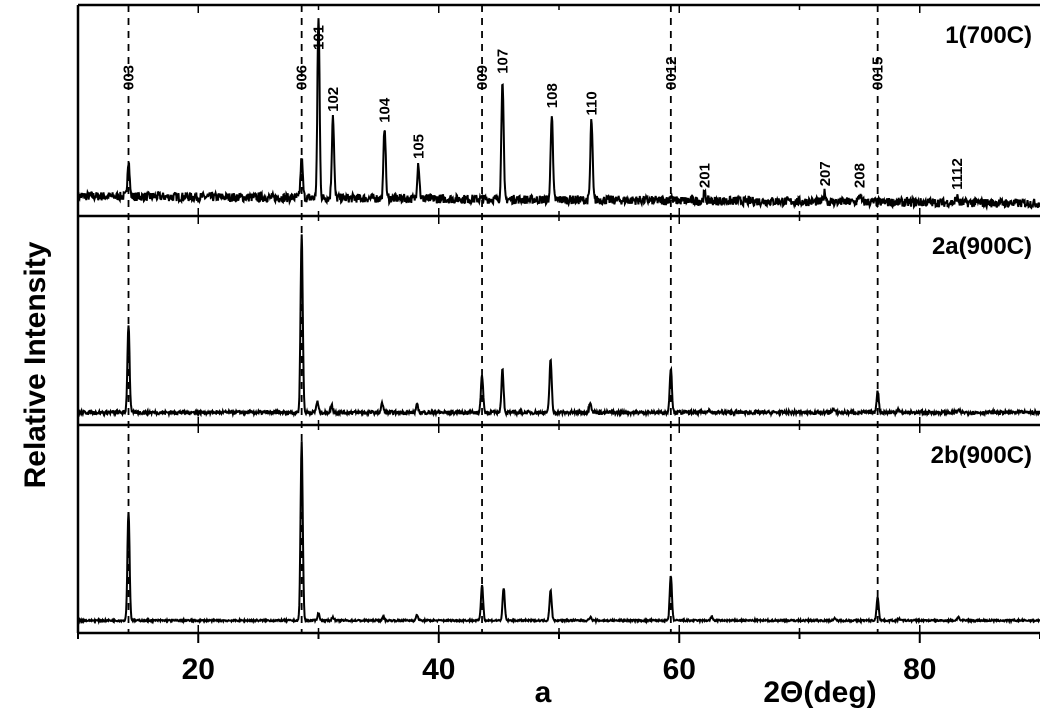  I want to click on panel-label: 2b(900C), so click(981, 455).